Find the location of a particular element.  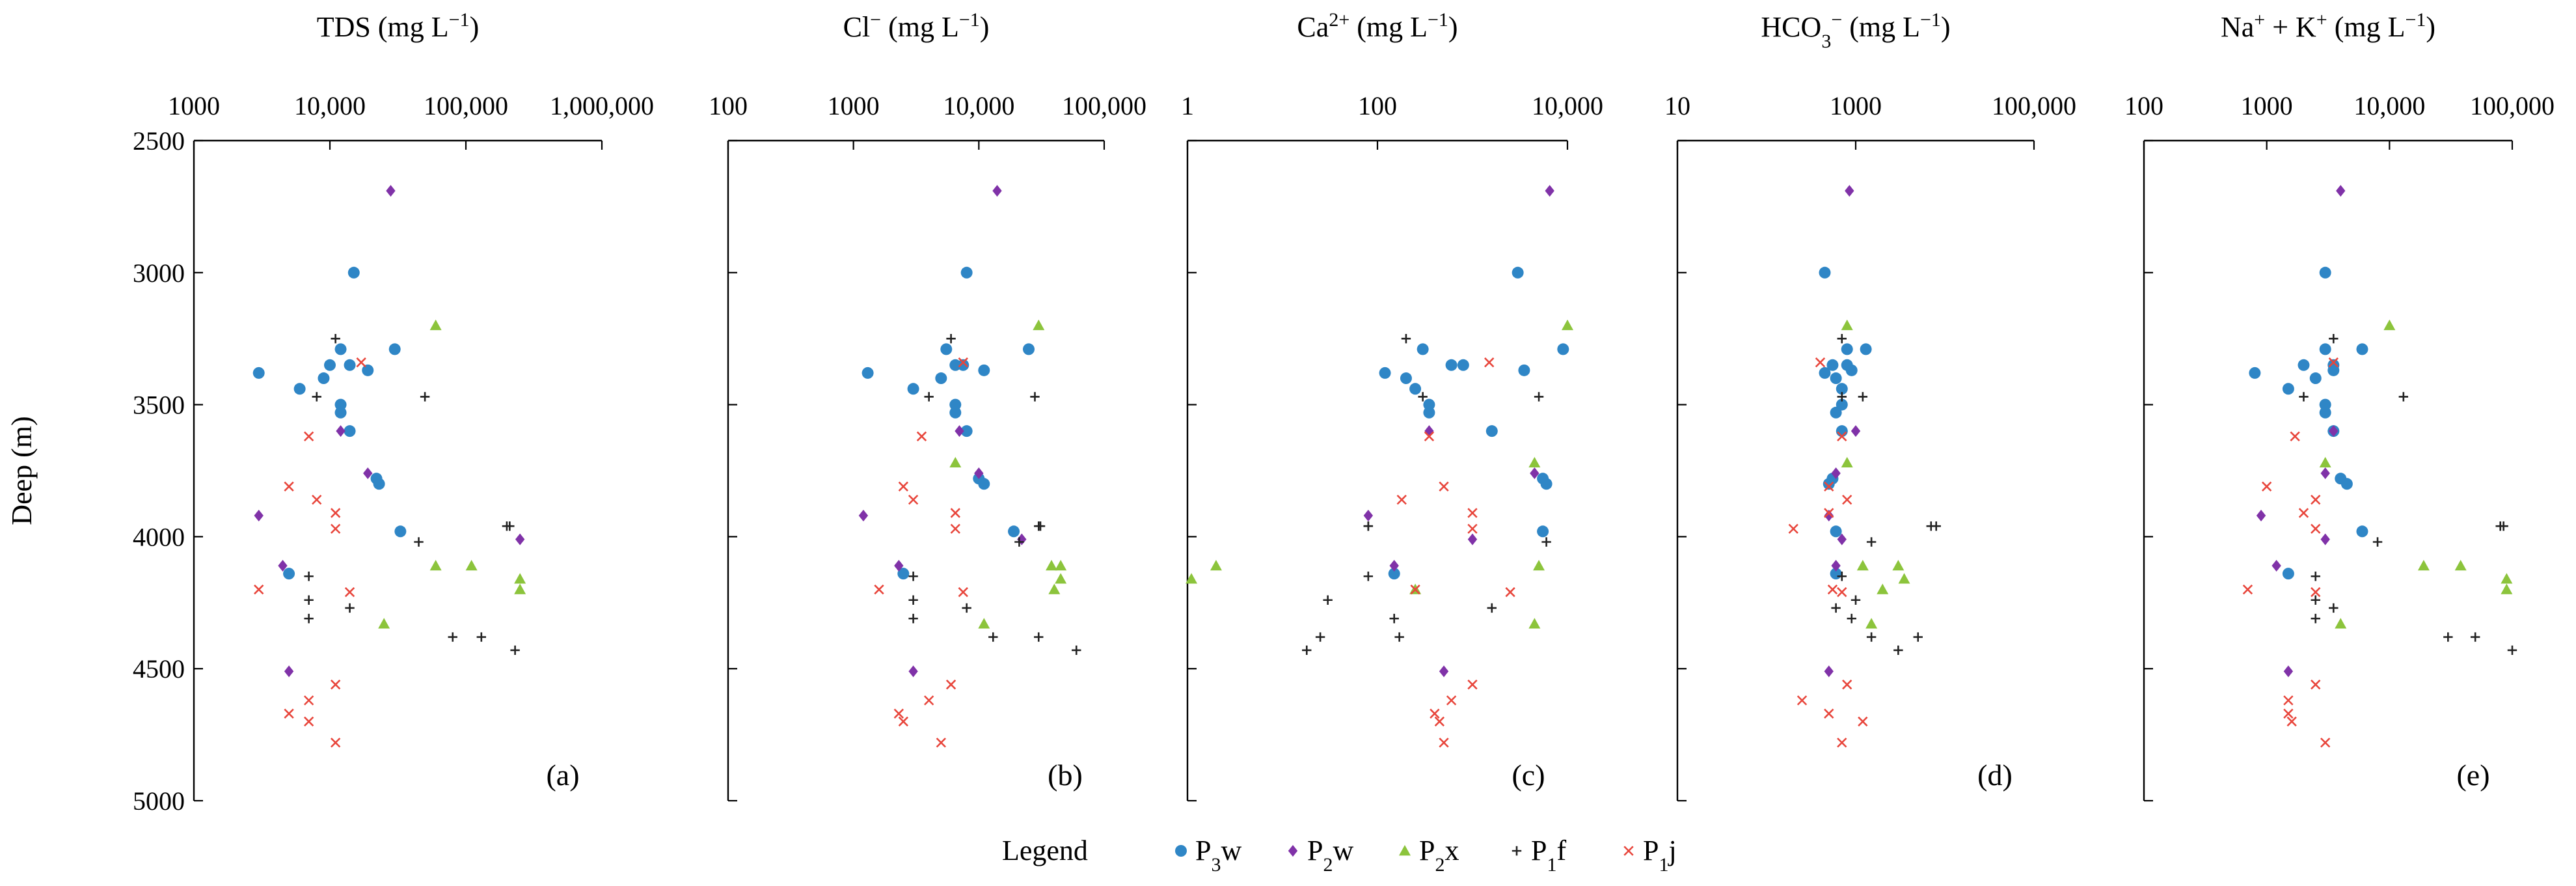

panel-label: (d) is located at coordinates (1995, 775).